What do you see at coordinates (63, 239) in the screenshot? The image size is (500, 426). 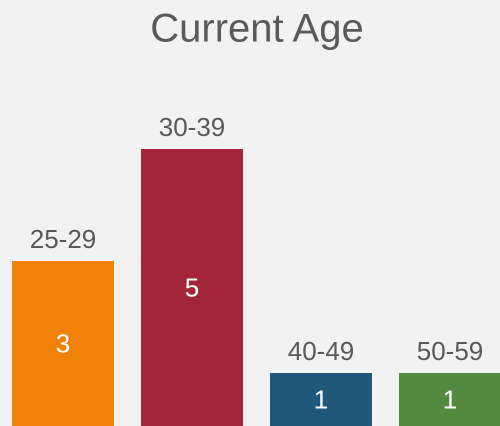 I see `category-label: 25-29` at bounding box center [63, 239].